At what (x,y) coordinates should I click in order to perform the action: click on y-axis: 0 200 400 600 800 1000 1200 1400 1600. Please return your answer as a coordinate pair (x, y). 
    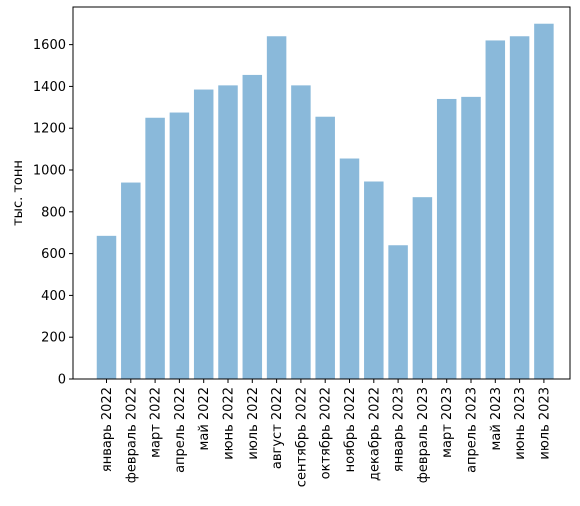
    Looking at the image, I should click on (53, 213).